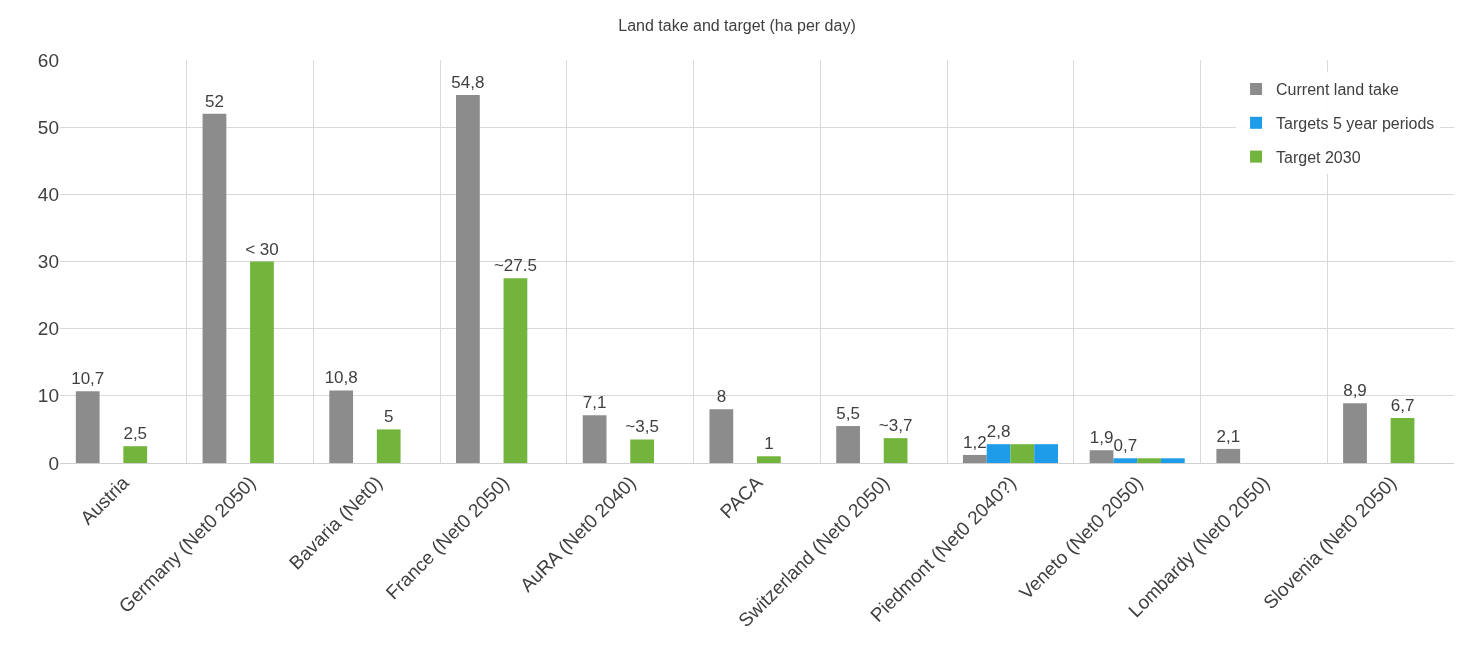  Describe the element at coordinates (214, 101) in the screenshot. I see `data-label: 52` at that location.